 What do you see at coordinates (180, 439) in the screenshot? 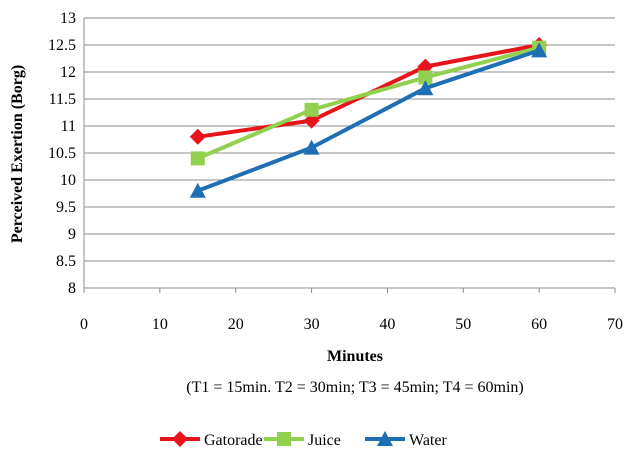
I see `legend-marker-gatorade` at bounding box center [180, 439].